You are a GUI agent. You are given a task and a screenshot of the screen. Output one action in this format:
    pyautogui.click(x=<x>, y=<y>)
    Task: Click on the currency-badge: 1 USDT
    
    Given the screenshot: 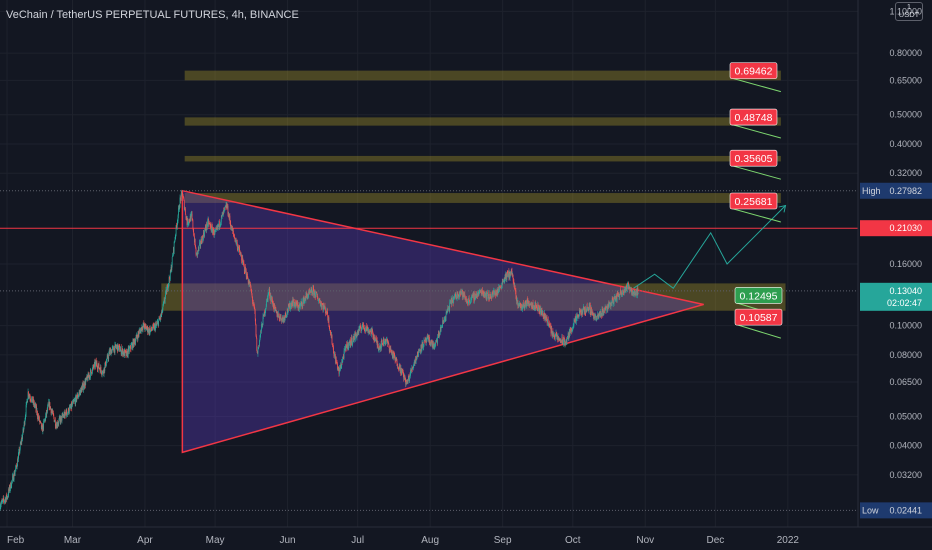 What is the action you would take?
    pyautogui.click(x=909, y=11)
    